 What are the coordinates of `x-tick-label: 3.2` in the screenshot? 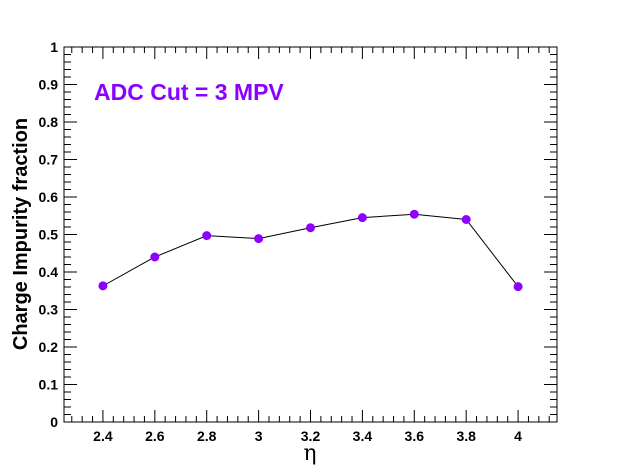 It's located at (311, 436).